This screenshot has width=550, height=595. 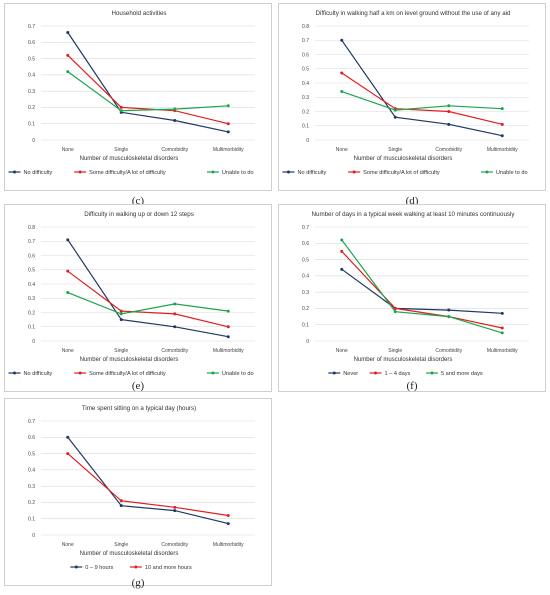 What do you see at coordinates (305, 260) in the screenshot?
I see `y-tick-label: 0.5` at bounding box center [305, 260].